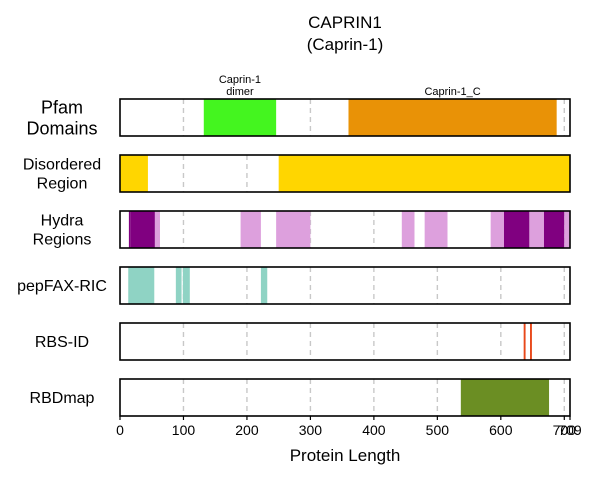  I want to click on track-rbdmap: RBDmap, so click(300, 397).